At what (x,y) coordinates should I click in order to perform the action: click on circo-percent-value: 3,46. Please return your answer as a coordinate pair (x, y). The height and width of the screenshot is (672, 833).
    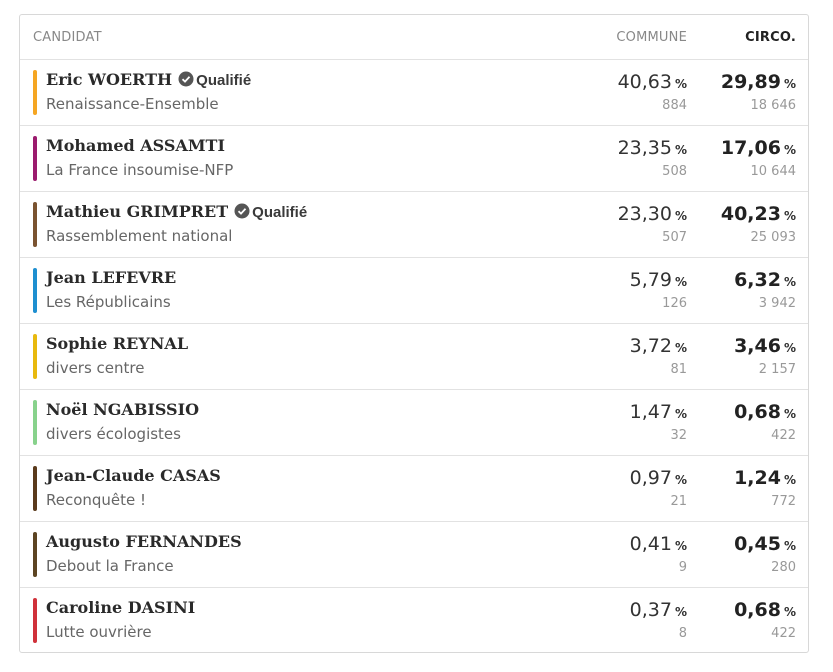
    Looking at the image, I should click on (757, 346).